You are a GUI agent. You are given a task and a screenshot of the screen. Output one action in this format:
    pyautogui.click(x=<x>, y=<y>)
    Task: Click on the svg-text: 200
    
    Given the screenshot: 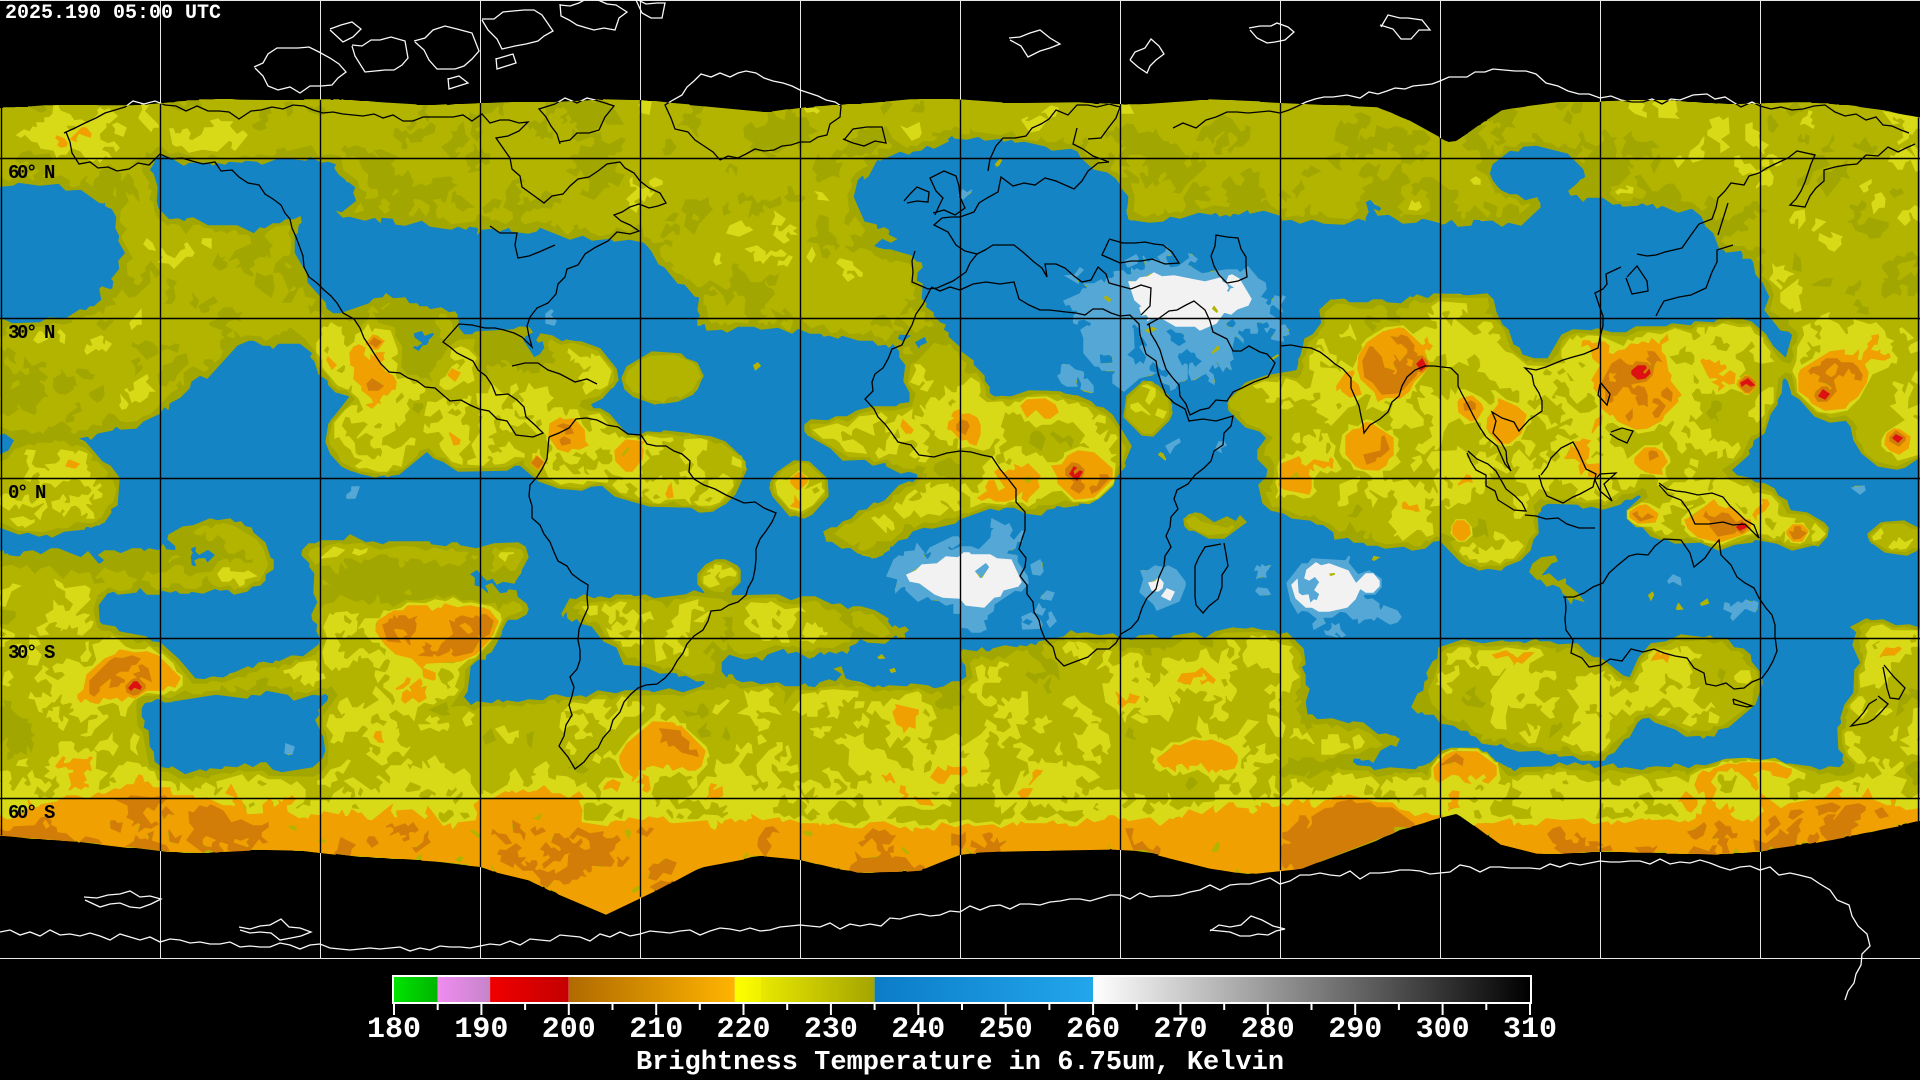 What is the action you would take?
    pyautogui.click(x=569, y=1030)
    